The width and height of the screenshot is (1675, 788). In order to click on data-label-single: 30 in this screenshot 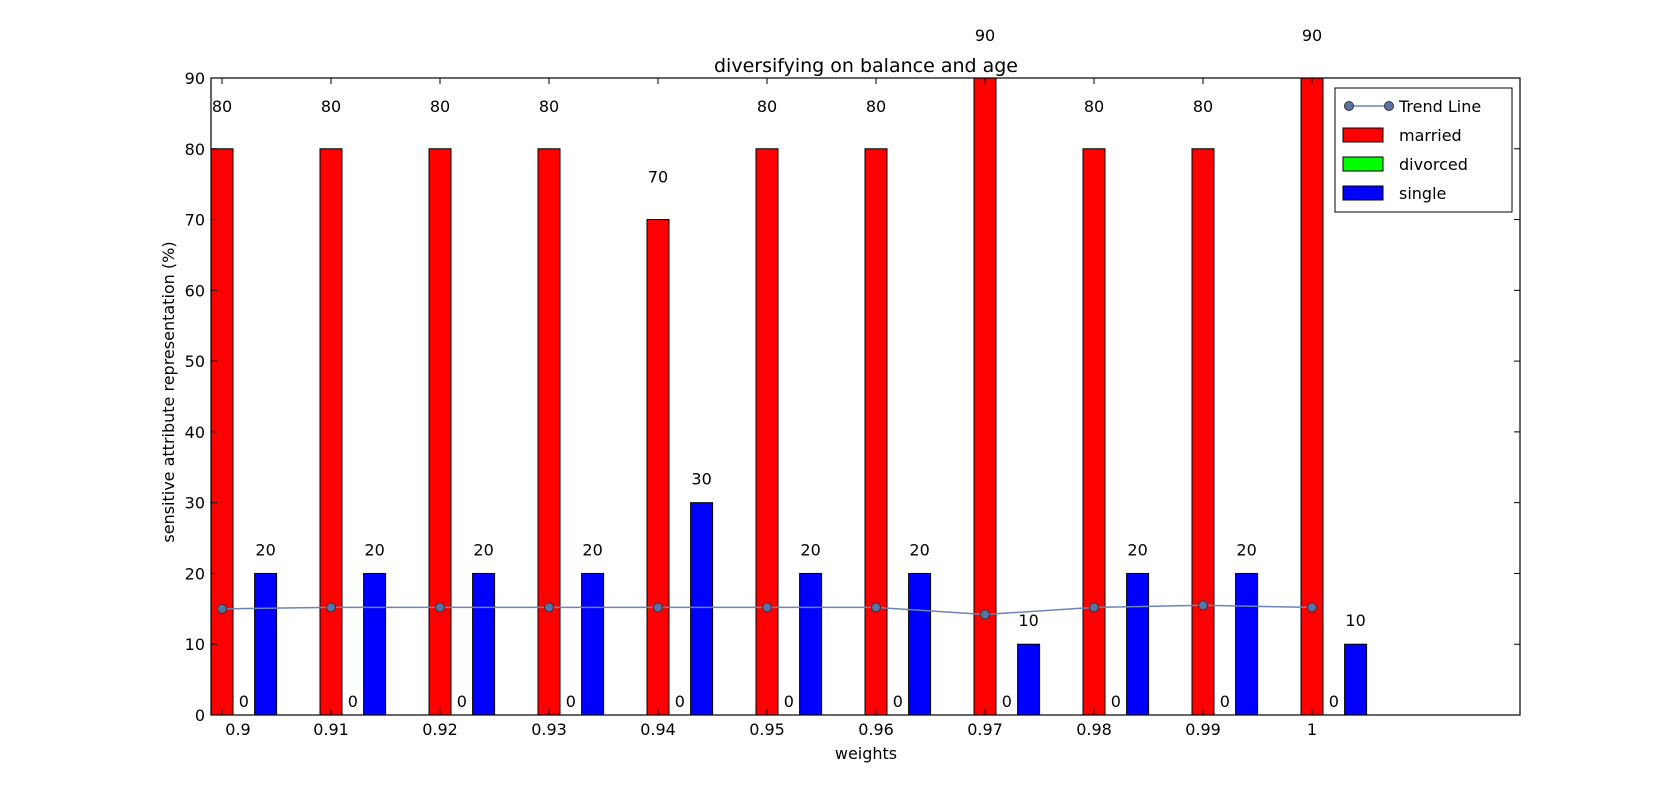, I will do `click(701, 479)`.